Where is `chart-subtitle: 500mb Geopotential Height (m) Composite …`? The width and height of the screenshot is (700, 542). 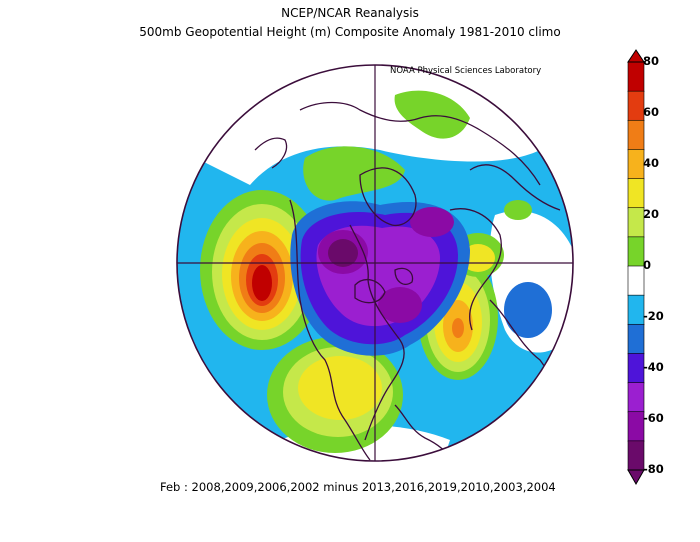 chart-subtitle: 500mb Geopotential Height (m) Composite … is located at coordinates (350, 32).